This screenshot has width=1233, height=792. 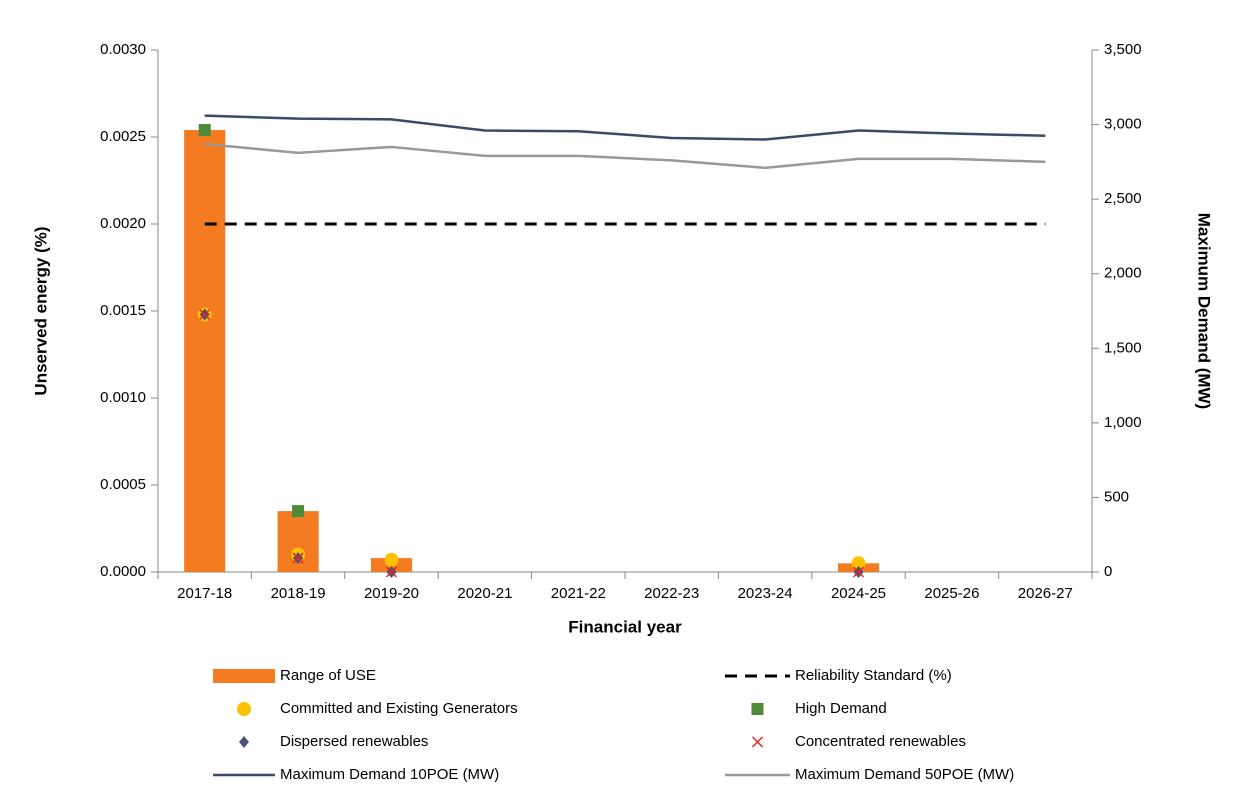 I want to click on legend-label: Committed and Existing Generators, so click(x=399, y=708).